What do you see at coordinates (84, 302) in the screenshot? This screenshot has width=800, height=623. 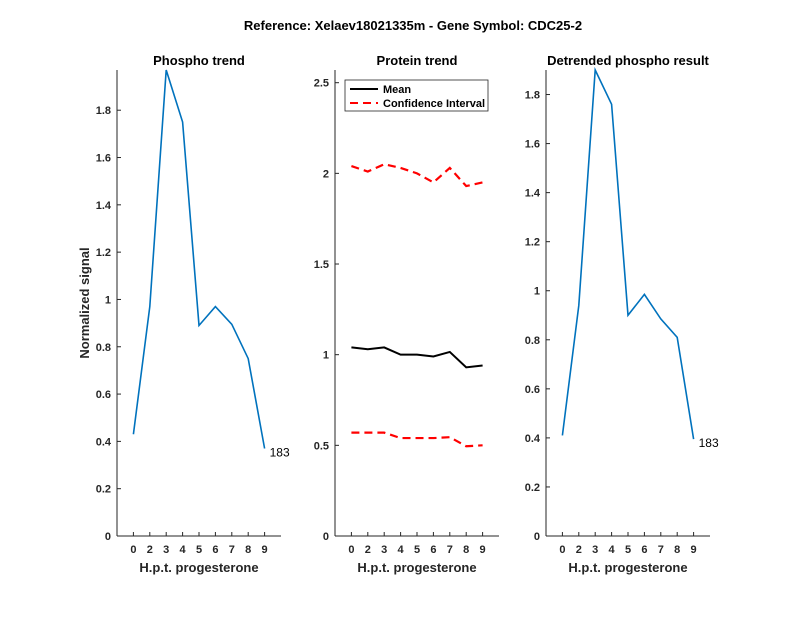 I see `y-axis-label: Normalized signal` at bounding box center [84, 302].